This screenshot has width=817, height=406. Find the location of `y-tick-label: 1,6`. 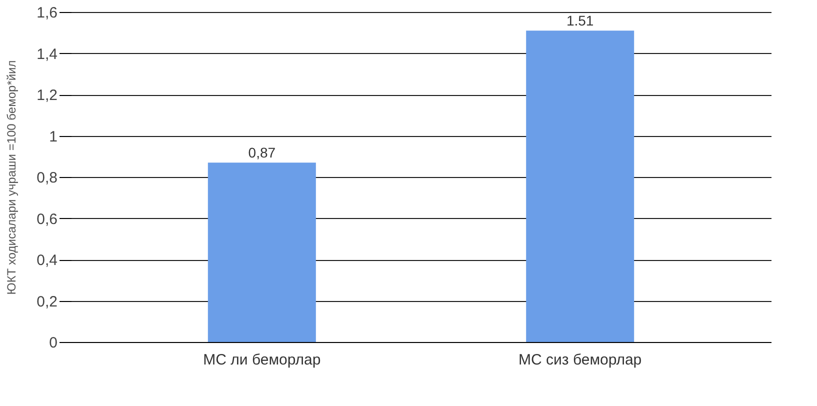

y-tick-label: 1,6 is located at coordinates (47, 13).